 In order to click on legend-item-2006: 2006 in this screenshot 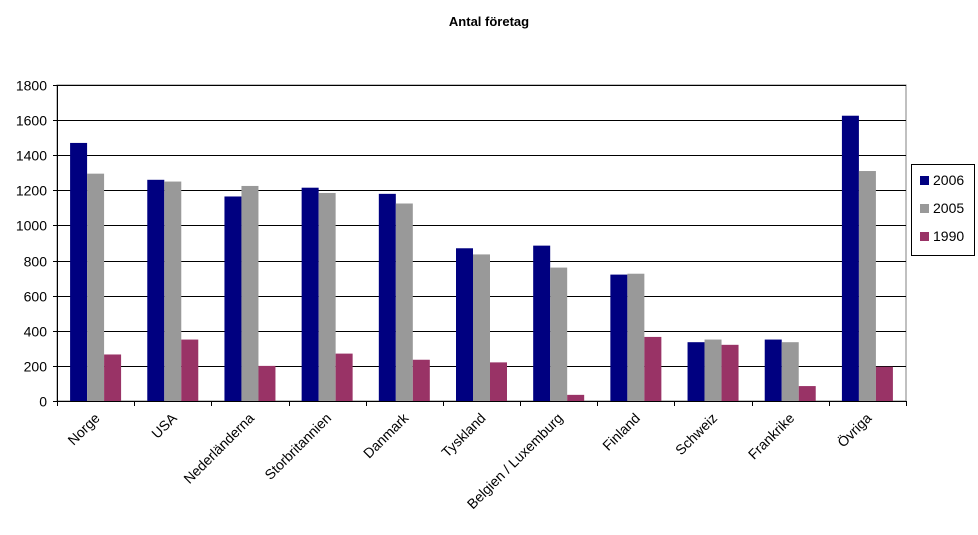, I will do `click(942, 180)`.